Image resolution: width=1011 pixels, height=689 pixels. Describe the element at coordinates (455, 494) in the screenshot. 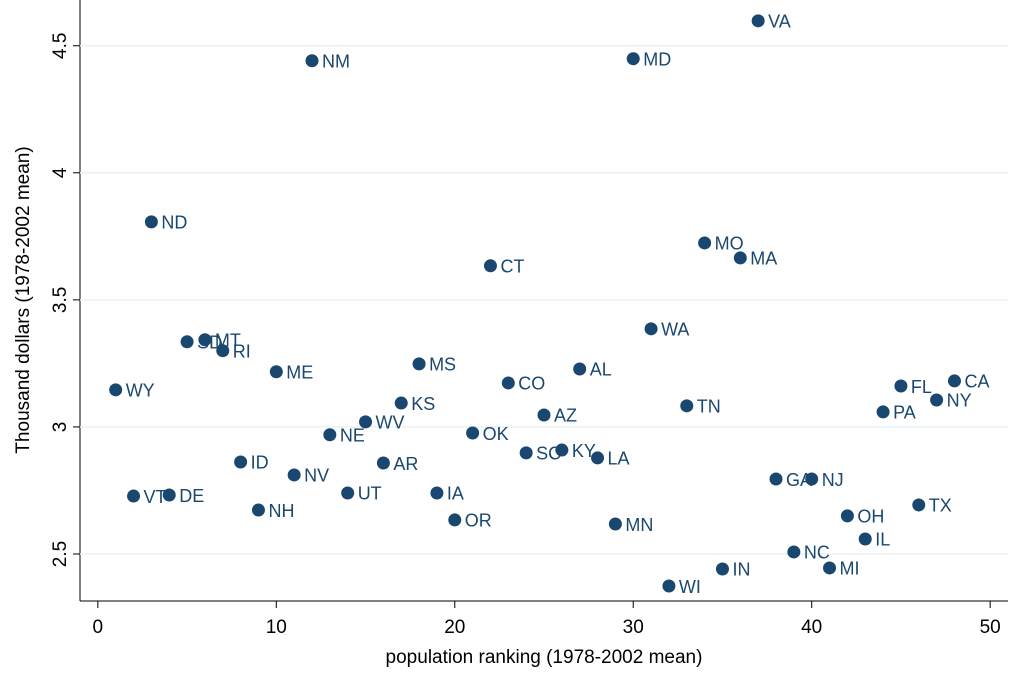

I see `point-label: IA` at that location.